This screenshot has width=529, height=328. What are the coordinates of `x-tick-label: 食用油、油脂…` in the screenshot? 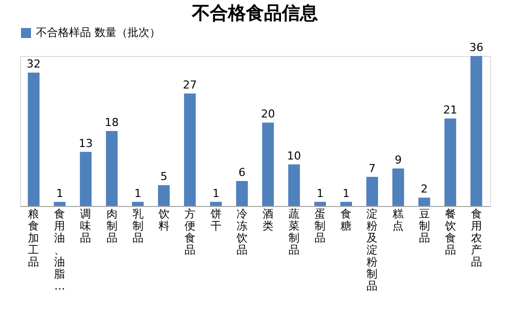 It's located at (60, 250).